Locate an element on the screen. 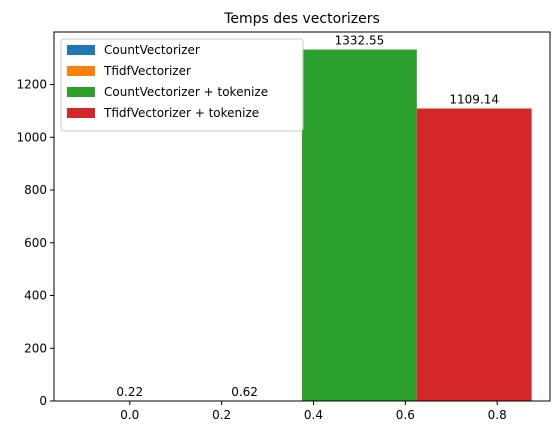 The width and height of the screenshot is (560, 435). data-label-0: 0.22 is located at coordinates (129, 392).